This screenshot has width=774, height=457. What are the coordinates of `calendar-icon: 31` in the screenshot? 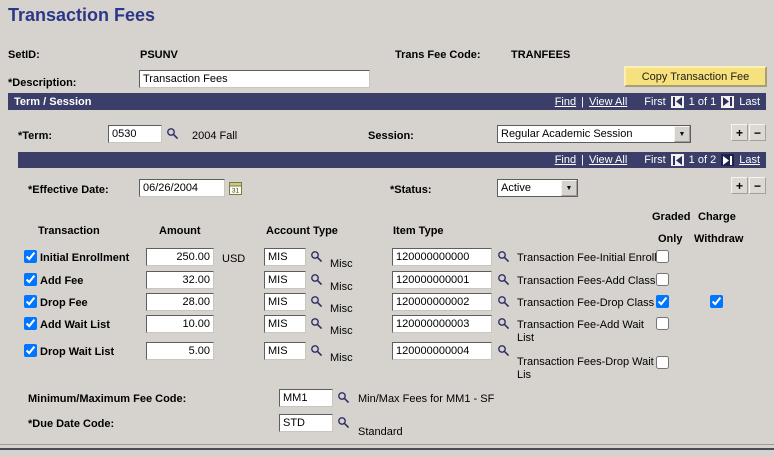 It's located at (235, 188).